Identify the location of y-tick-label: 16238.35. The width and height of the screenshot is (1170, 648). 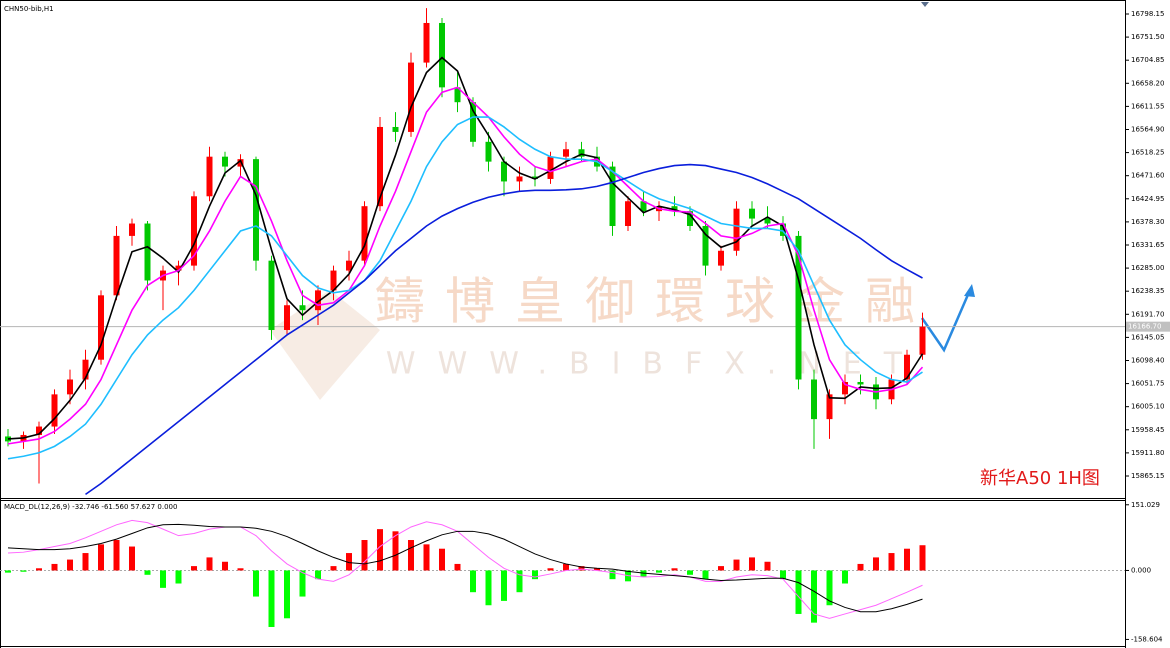
(1147, 291).